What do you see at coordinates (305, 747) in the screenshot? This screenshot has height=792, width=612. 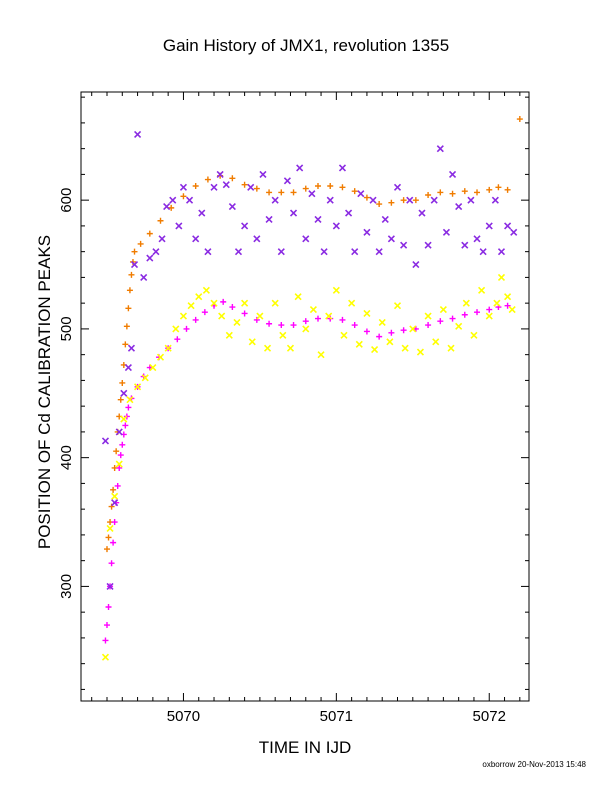 I see `x-axis-label: TIME IN IJD` at bounding box center [305, 747].